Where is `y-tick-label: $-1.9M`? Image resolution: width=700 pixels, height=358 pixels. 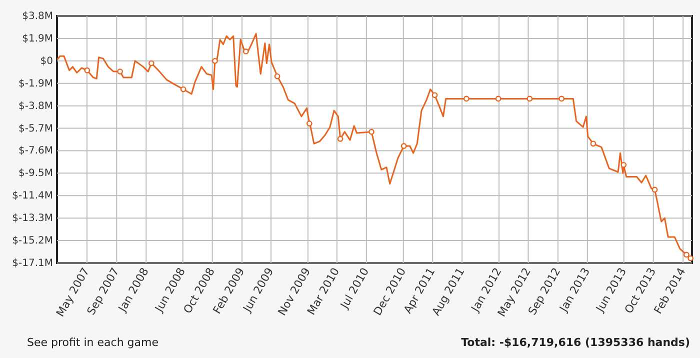
y-tick-label: $-1.9M is located at coordinates (35, 84).